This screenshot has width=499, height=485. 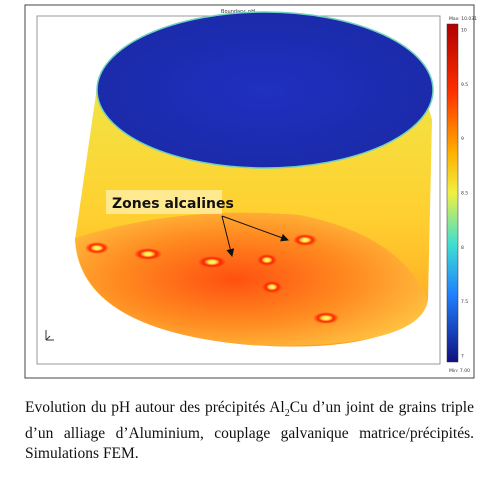 What do you see at coordinates (464, 302) in the screenshot?
I see `colorbar-tick-label: 7.5` at bounding box center [464, 302].